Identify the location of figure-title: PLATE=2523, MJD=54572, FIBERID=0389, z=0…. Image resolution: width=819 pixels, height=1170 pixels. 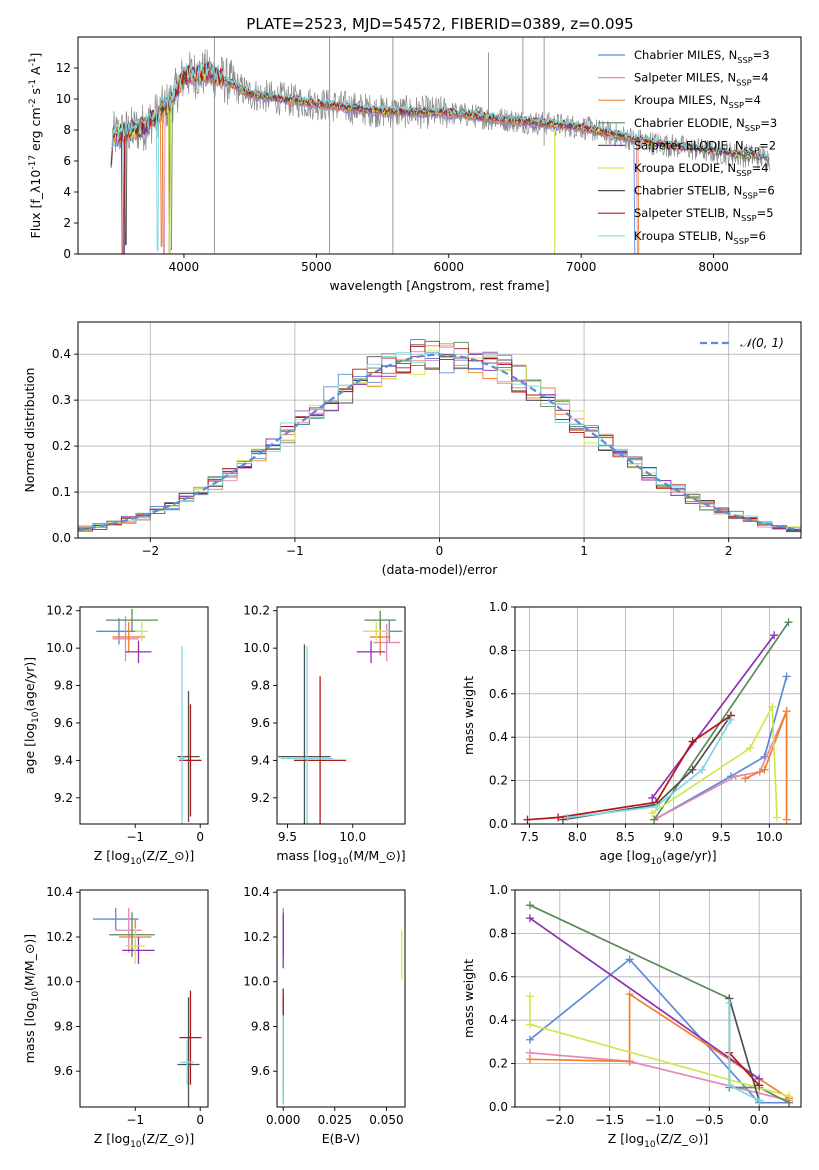
(439, 24).